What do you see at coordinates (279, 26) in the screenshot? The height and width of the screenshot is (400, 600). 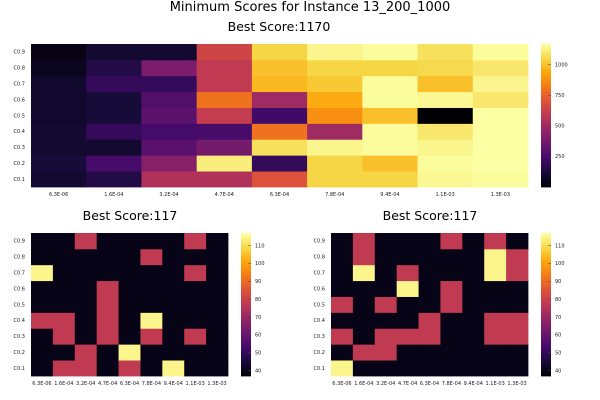 I see `panel-title: Best Score:1170` at bounding box center [279, 26].